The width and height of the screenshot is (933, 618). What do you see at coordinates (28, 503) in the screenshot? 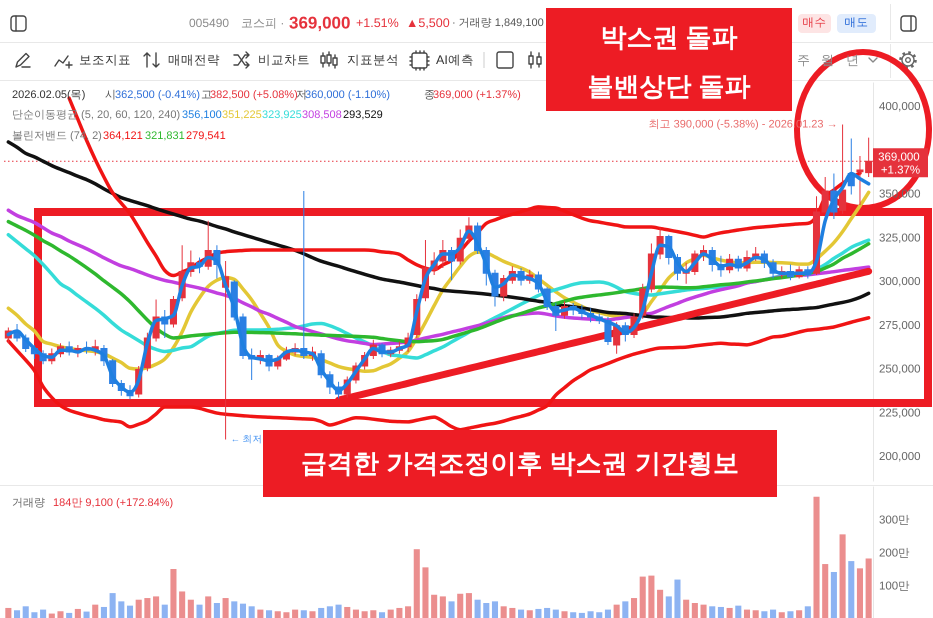
I see `text: 거래량` at bounding box center [28, 503].